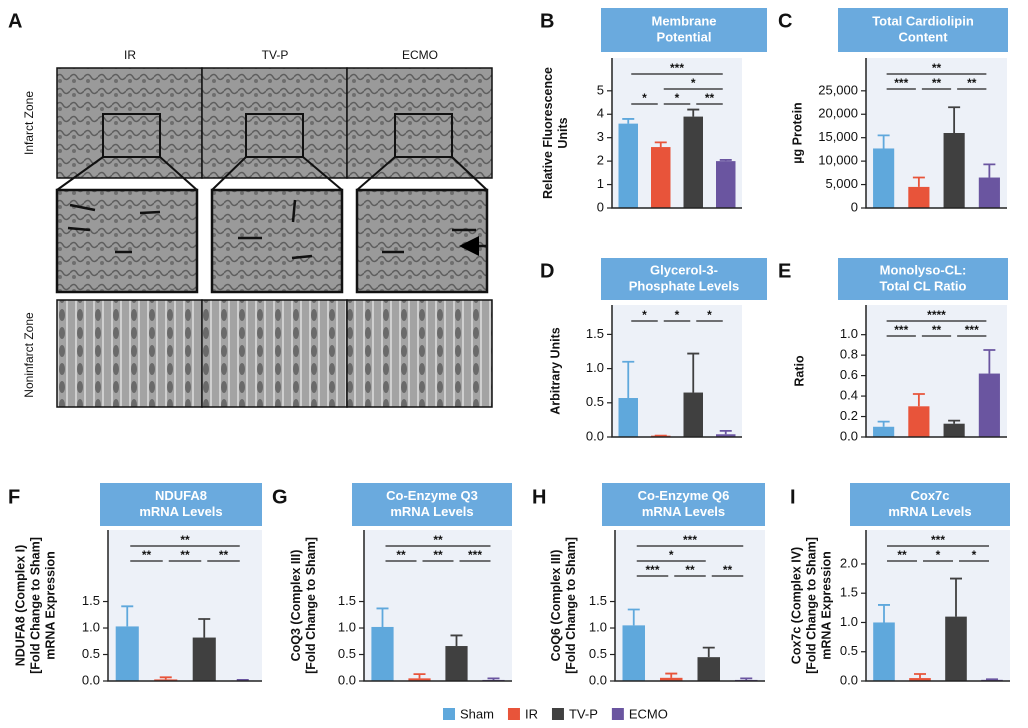  What do you see at coordinates (600, 160) in the screenshot?
I see `y-tick-label: 2` at bounding box center [600, 160].